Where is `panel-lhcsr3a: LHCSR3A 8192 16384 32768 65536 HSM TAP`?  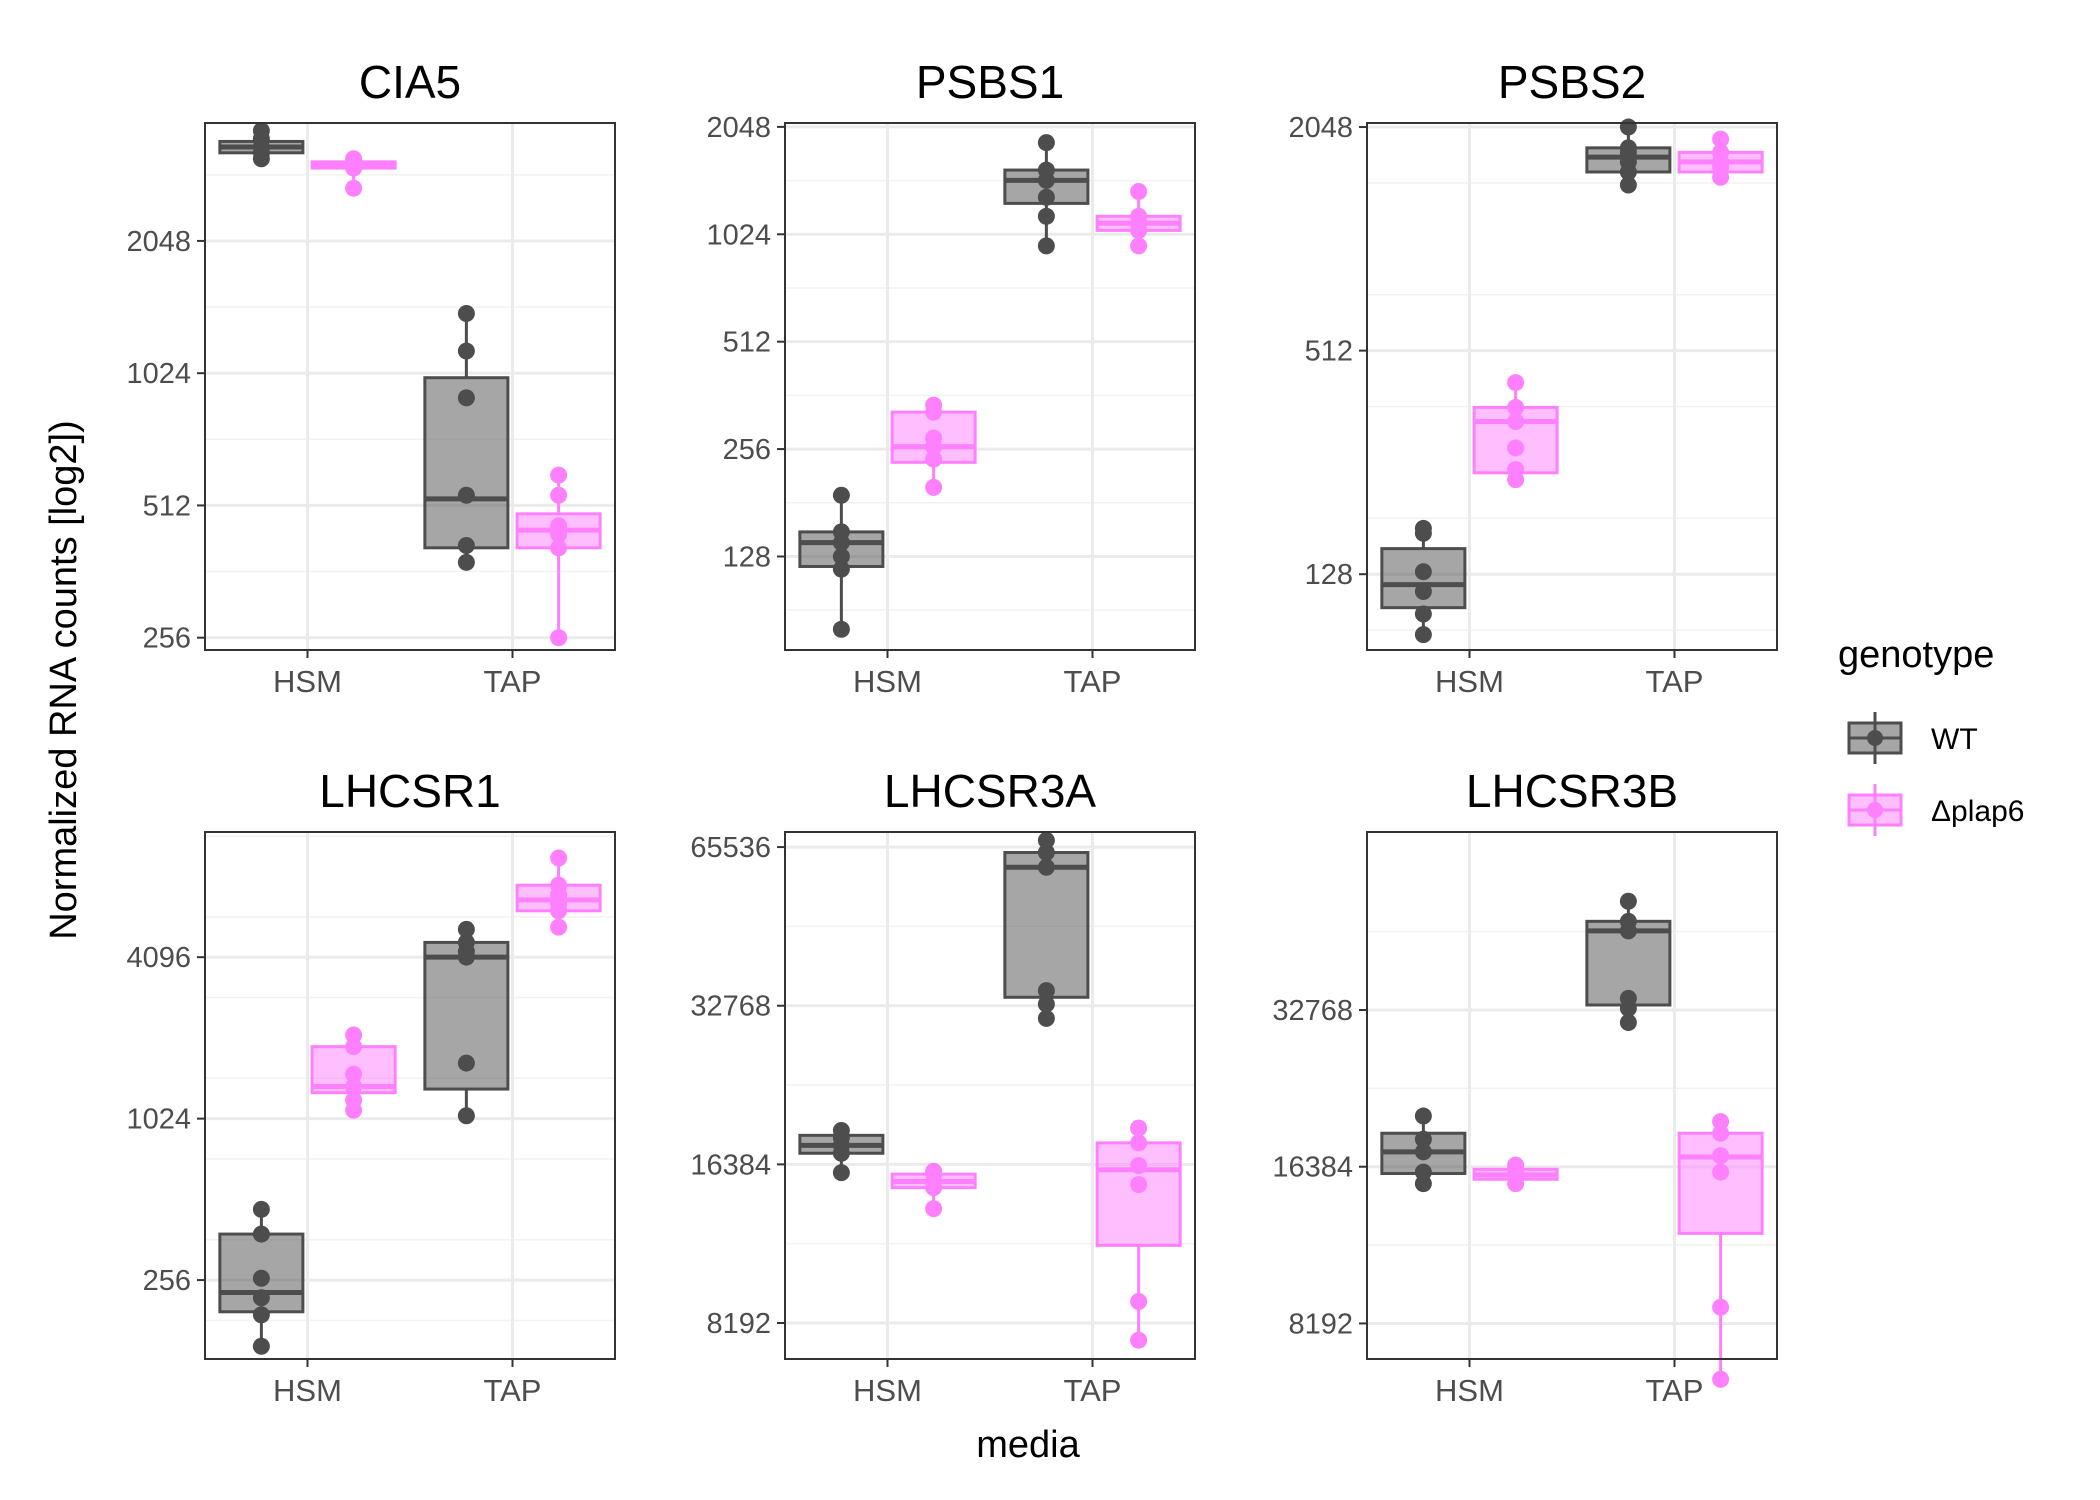 panel-lhcsr3a: LHCSR3A 8192 16384 32768 65536 HSM TAP is located at coordinates (943, 1086).